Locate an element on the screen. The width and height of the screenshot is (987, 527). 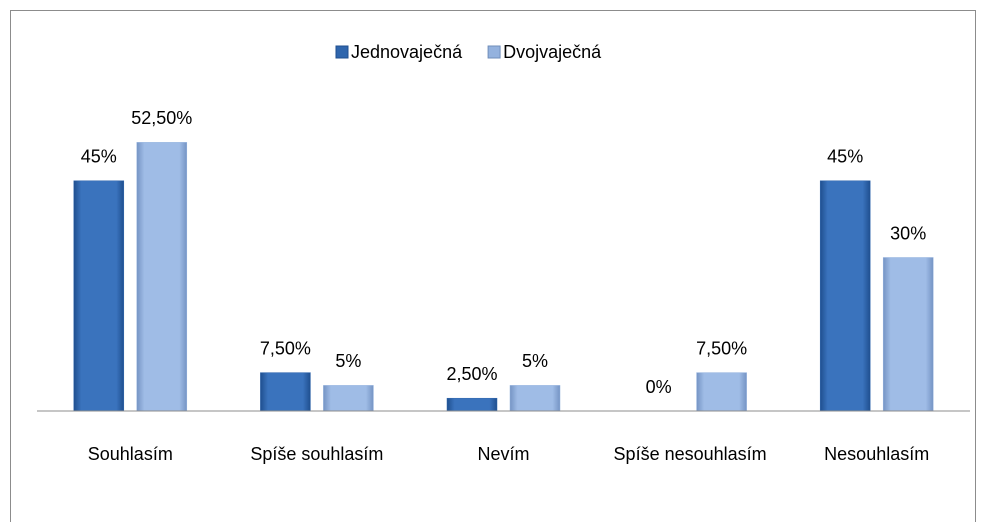
legend-label: Dvojvaječná is located at coordinates (552, 52).